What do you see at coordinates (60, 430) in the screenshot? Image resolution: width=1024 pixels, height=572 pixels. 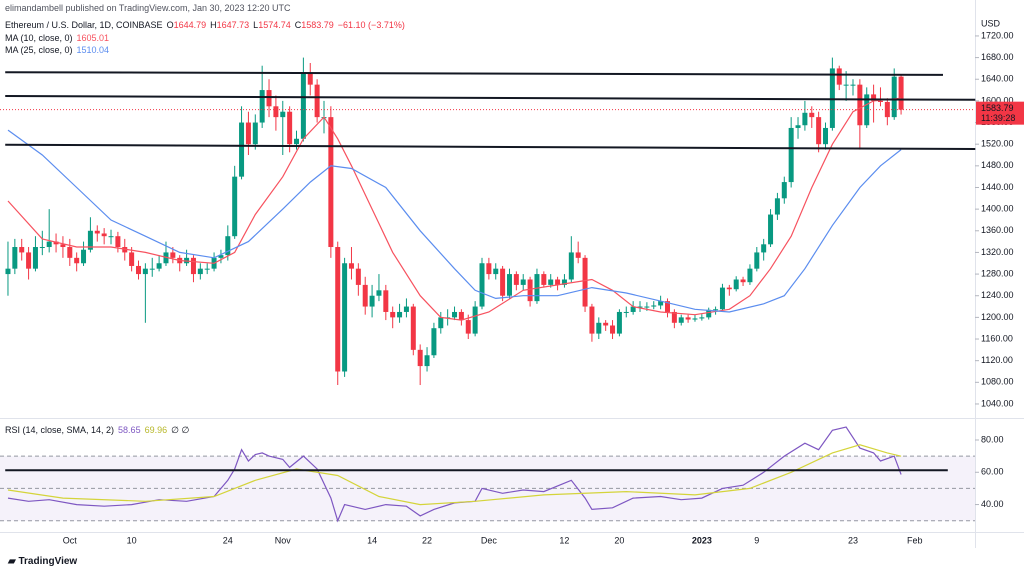 I see `legend-name: RSI (14, close, SMA, 14, 2)` at bounding box center [60, 430].